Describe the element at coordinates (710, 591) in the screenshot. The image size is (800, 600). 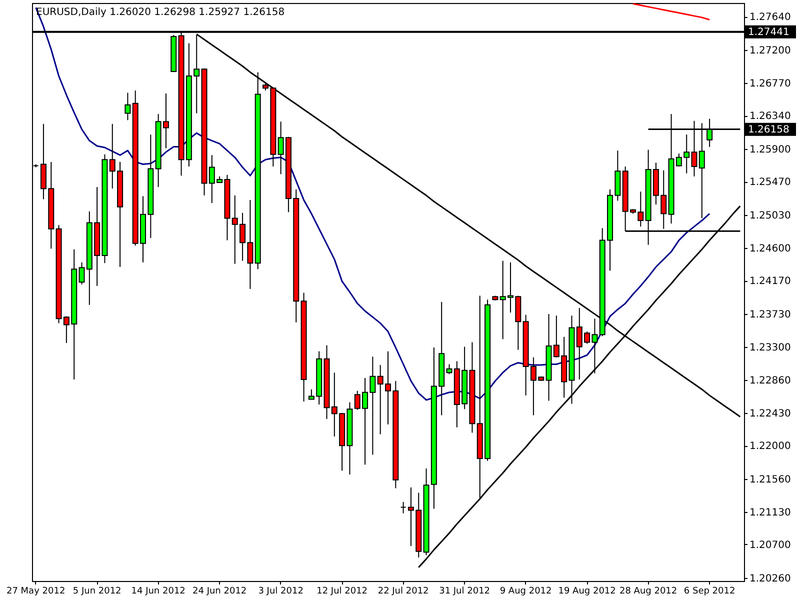
I see `x-tick-label: 6 Sep 2012` at that location.